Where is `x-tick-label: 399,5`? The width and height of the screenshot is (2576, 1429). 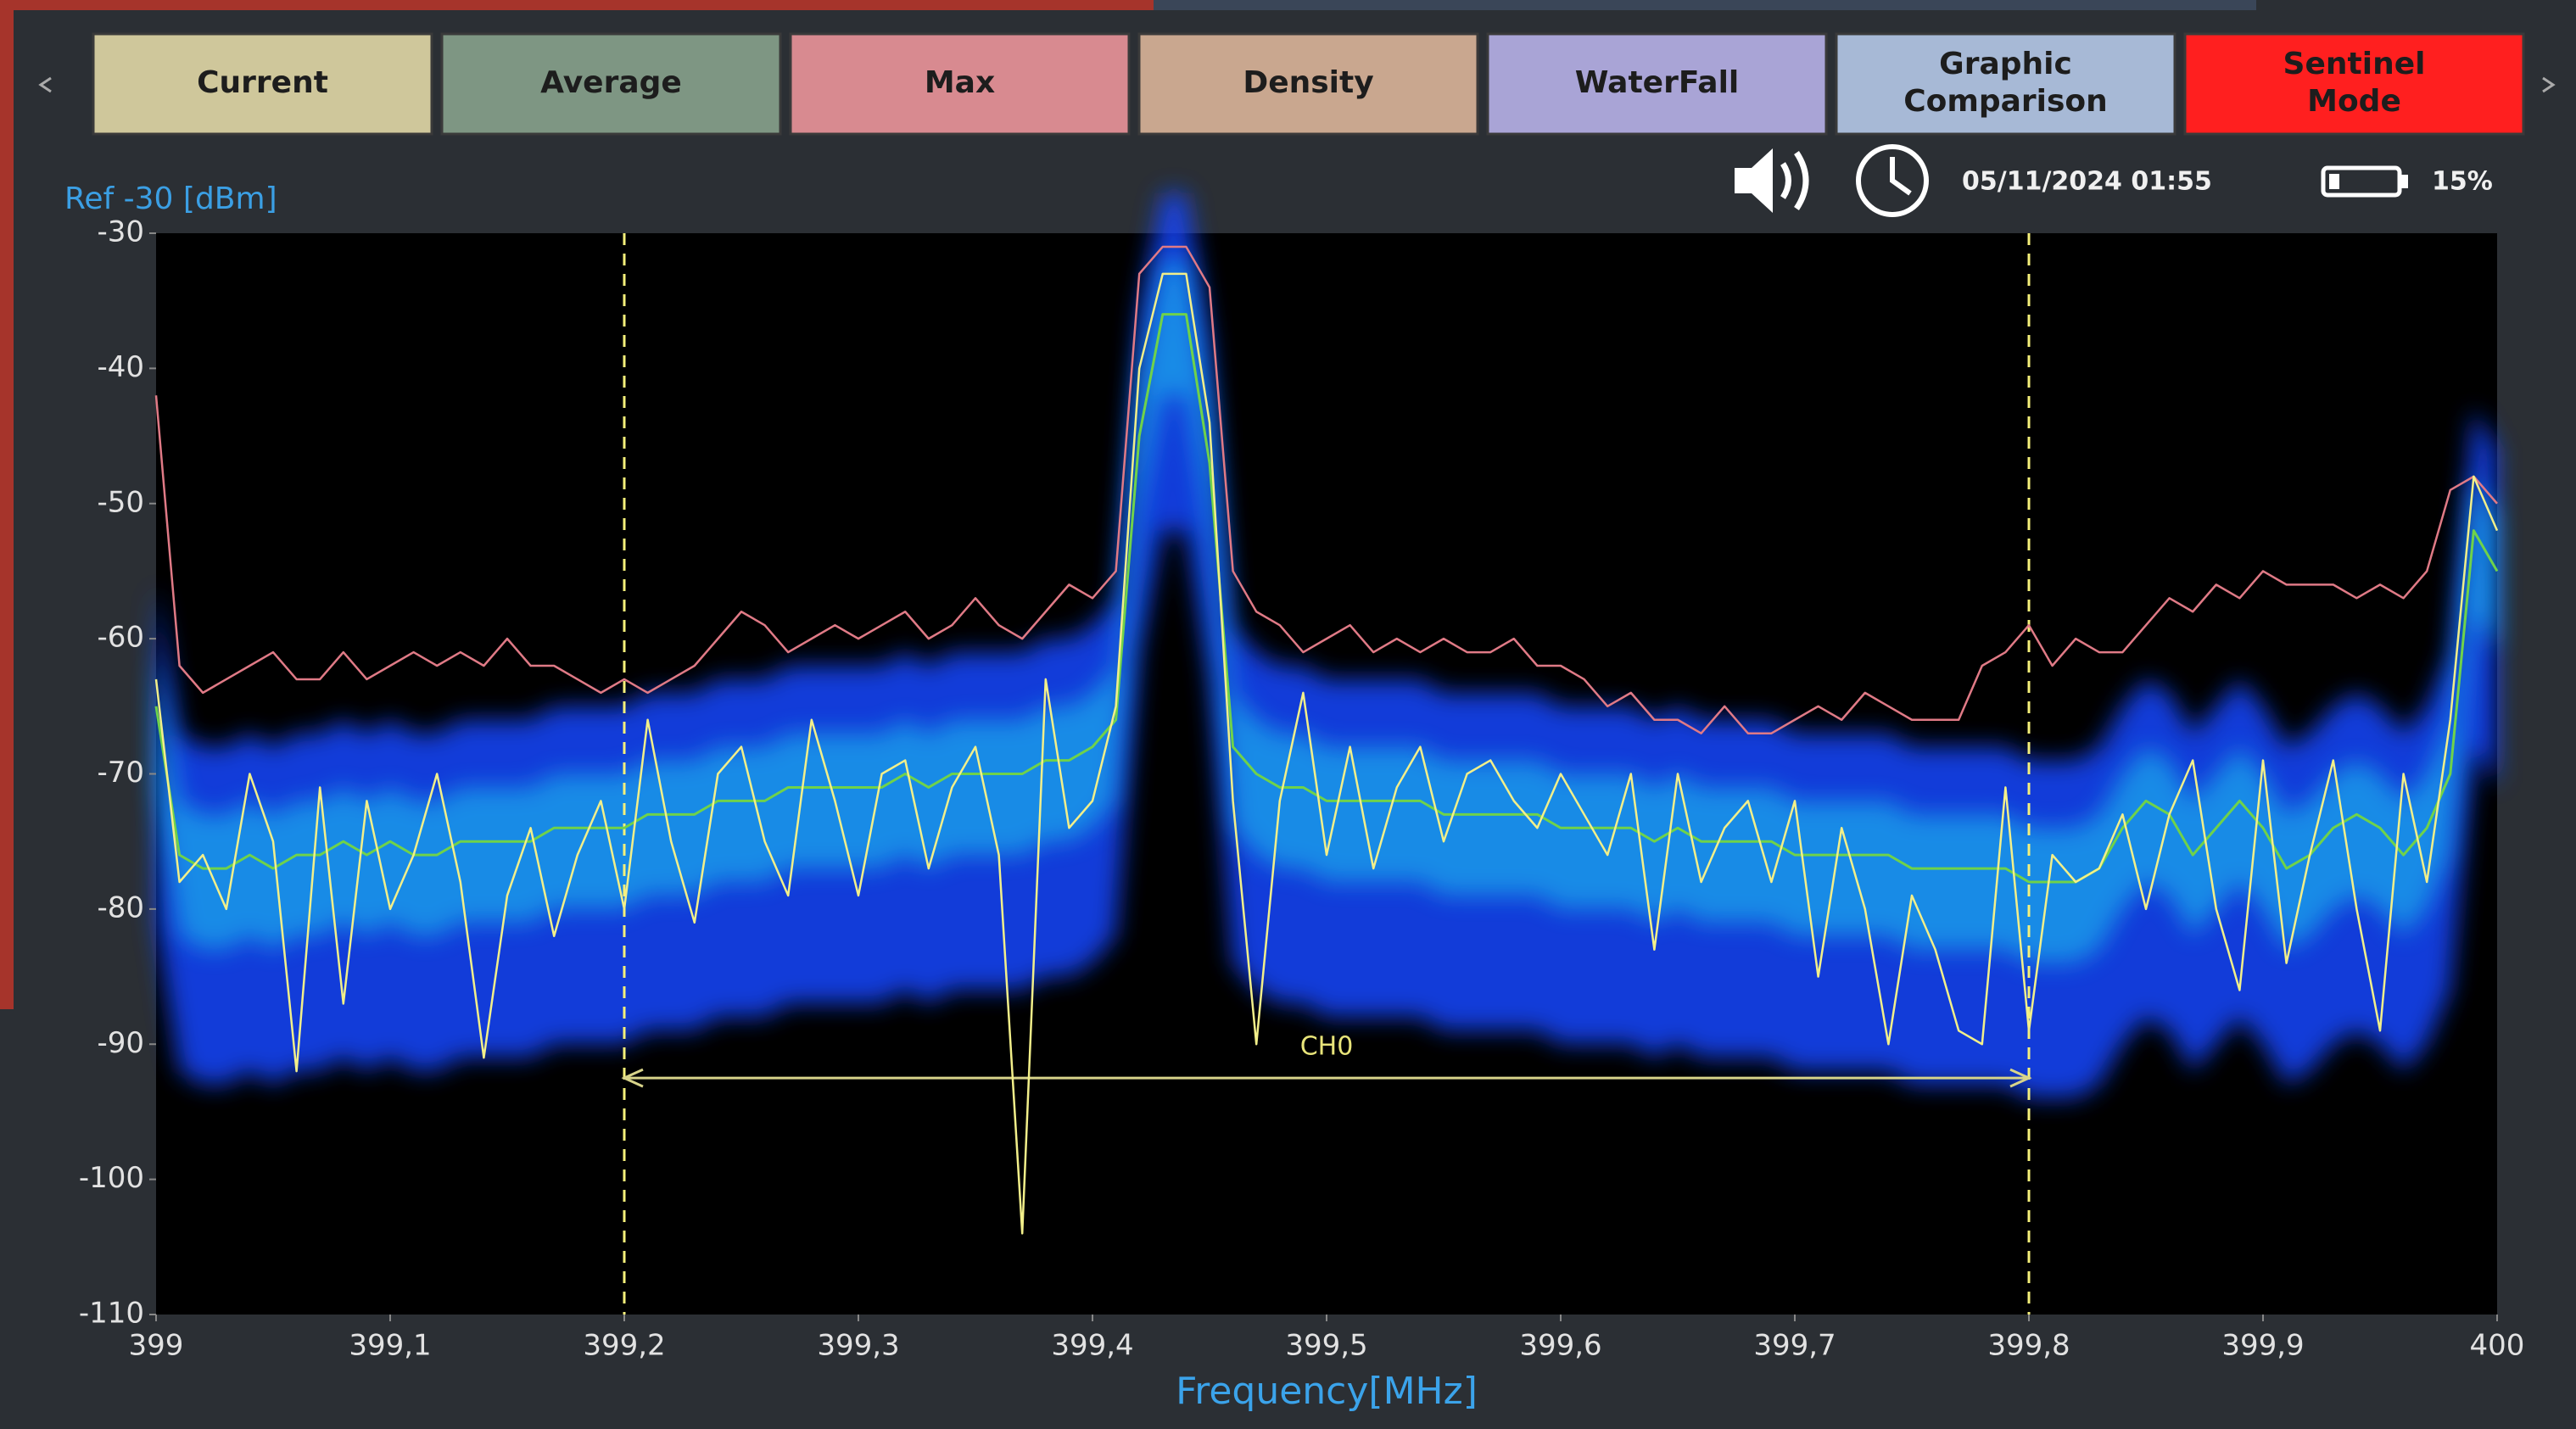 x-tick-label: 399,5 is located at coordinates (1326, 1346).